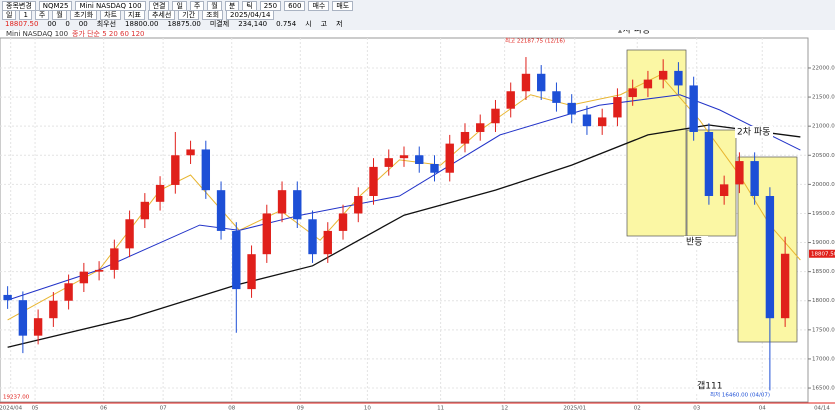  I want to click on x-tick-label: 11, so click(440, 409).